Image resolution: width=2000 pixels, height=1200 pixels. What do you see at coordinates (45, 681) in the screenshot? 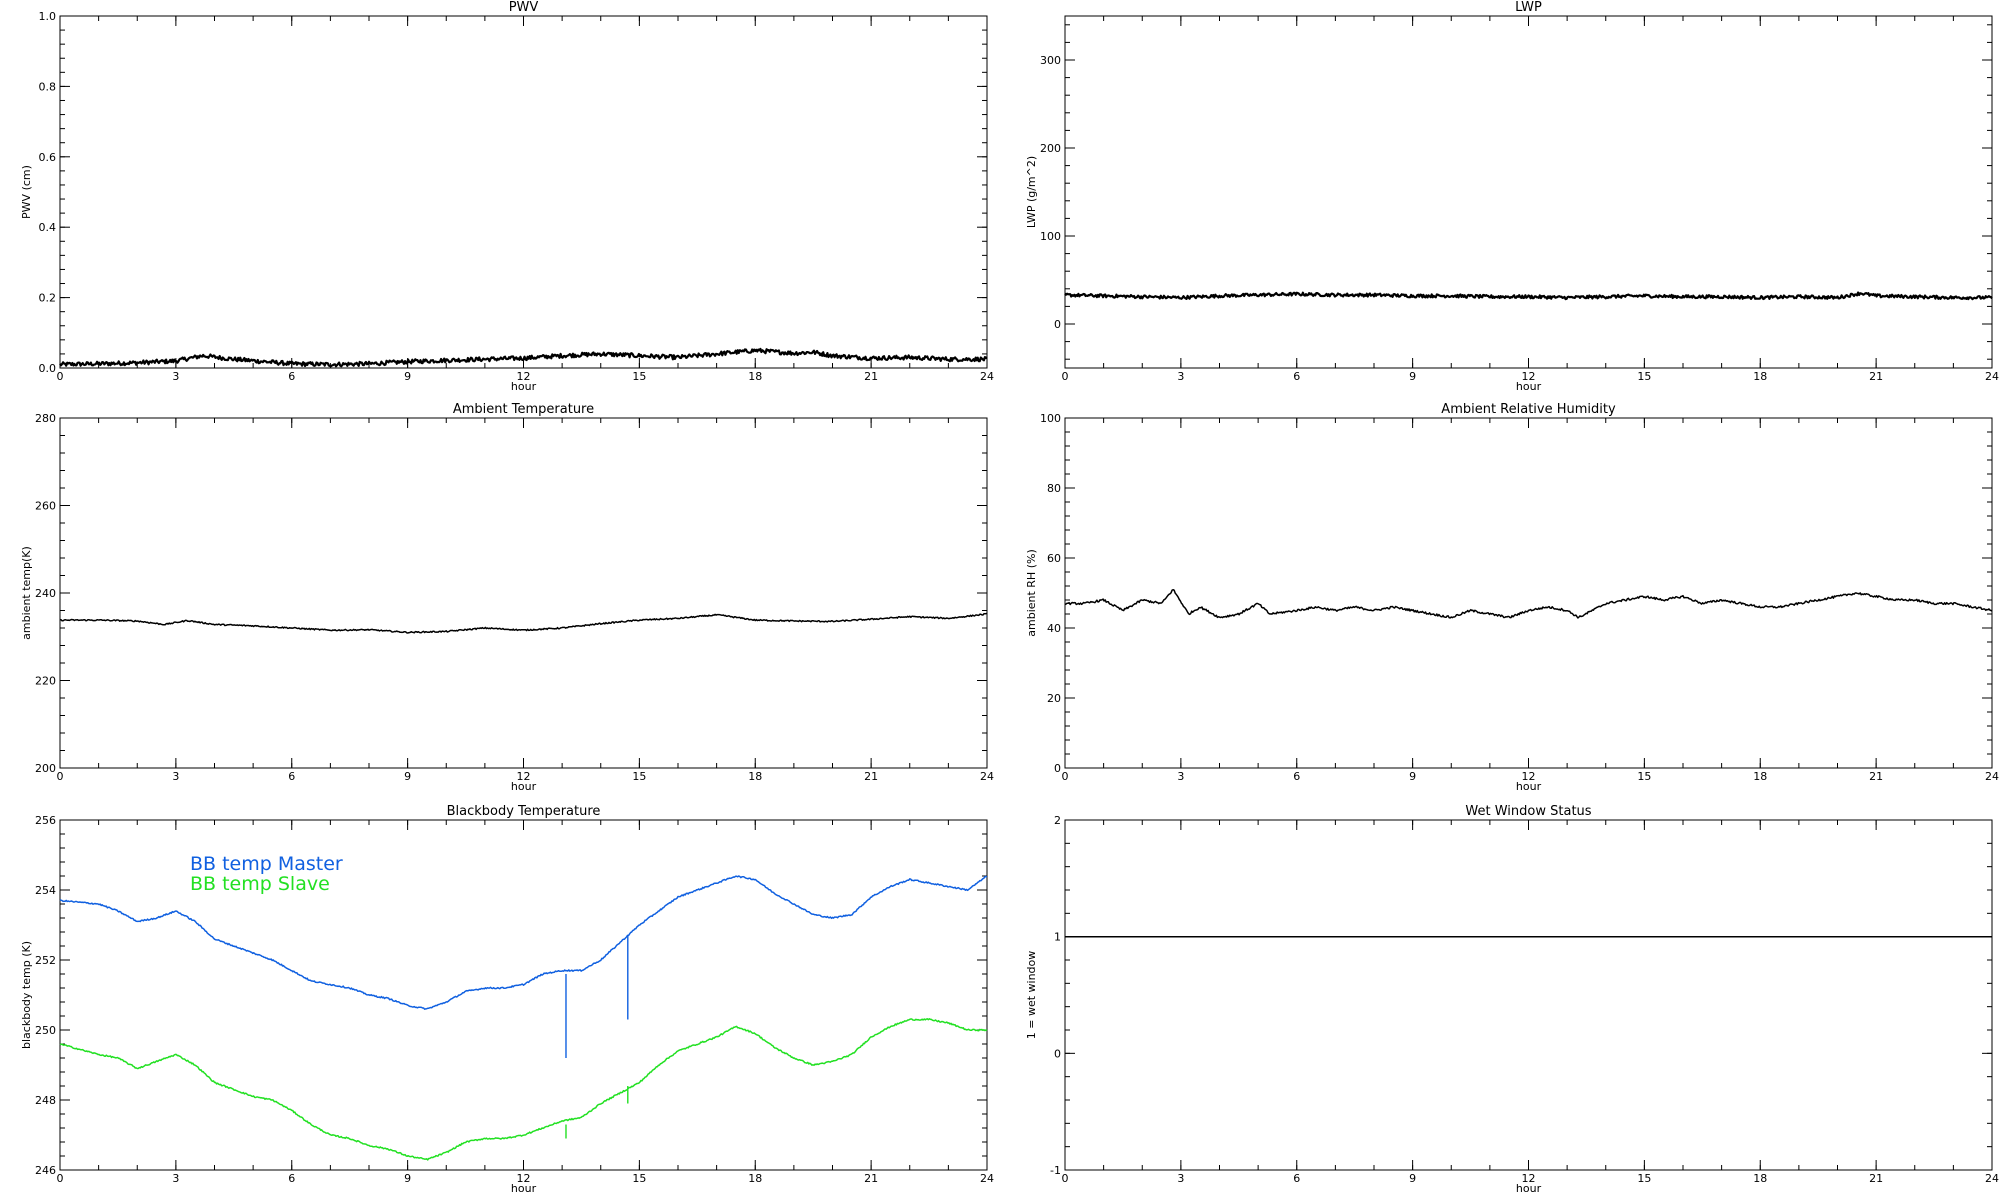
I see `y-tick-label: 220` at bounding box center [45, 681].